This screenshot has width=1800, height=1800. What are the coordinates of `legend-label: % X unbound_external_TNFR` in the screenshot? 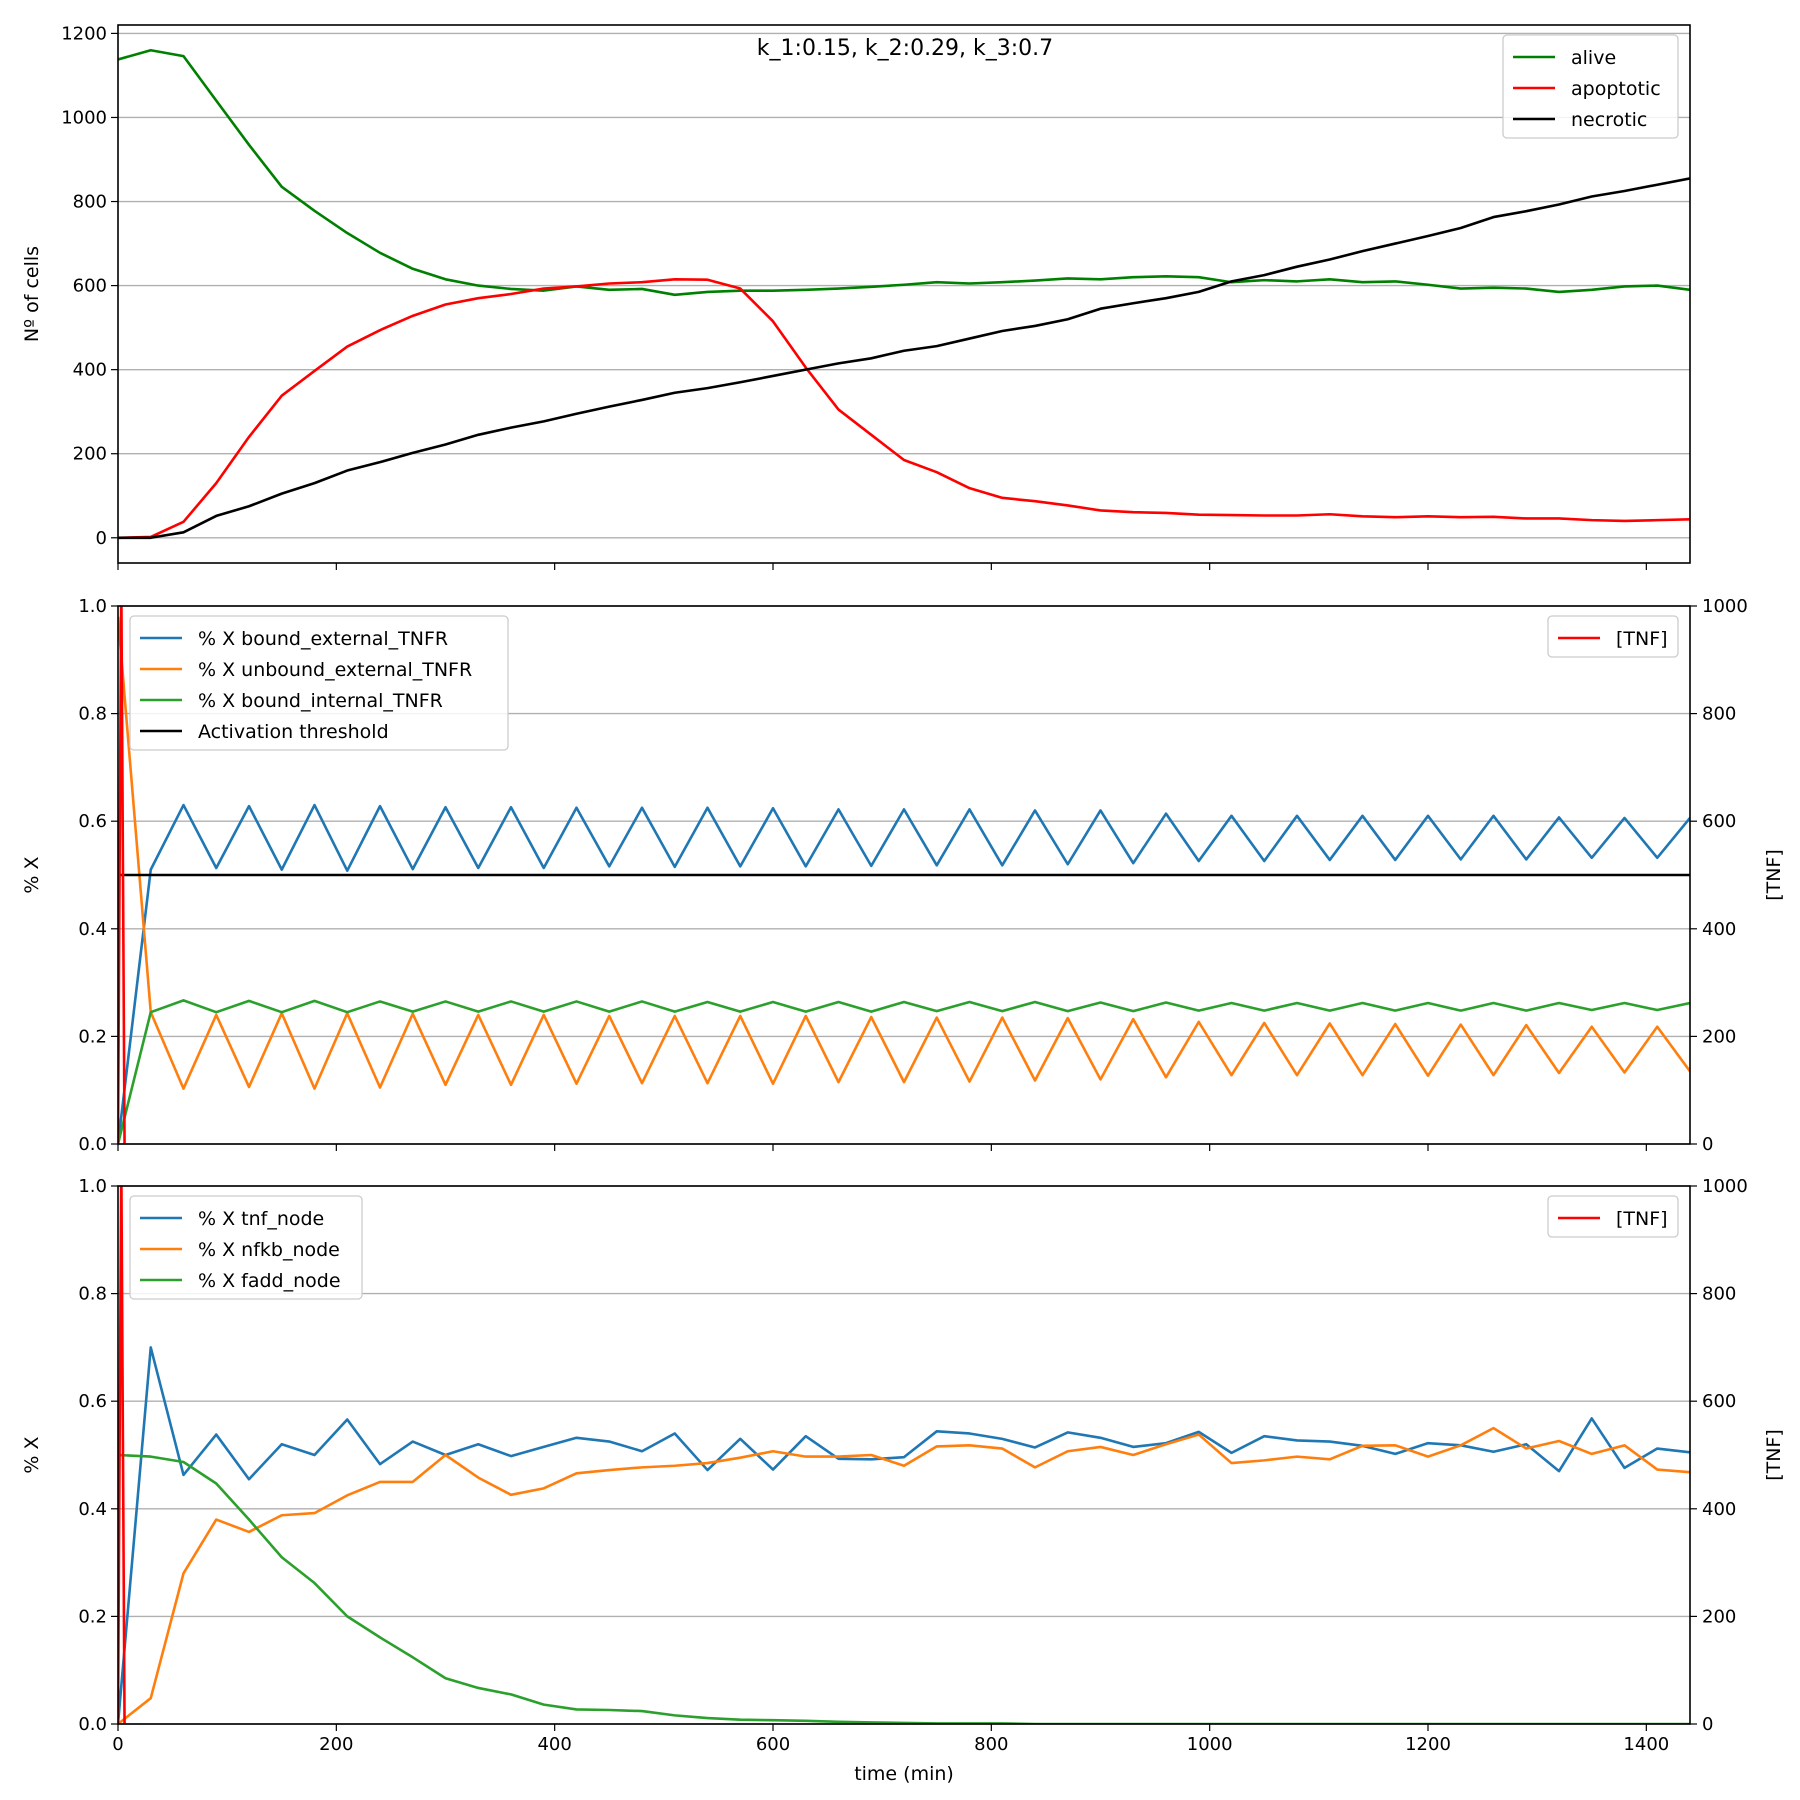 It's located at (335, 670).